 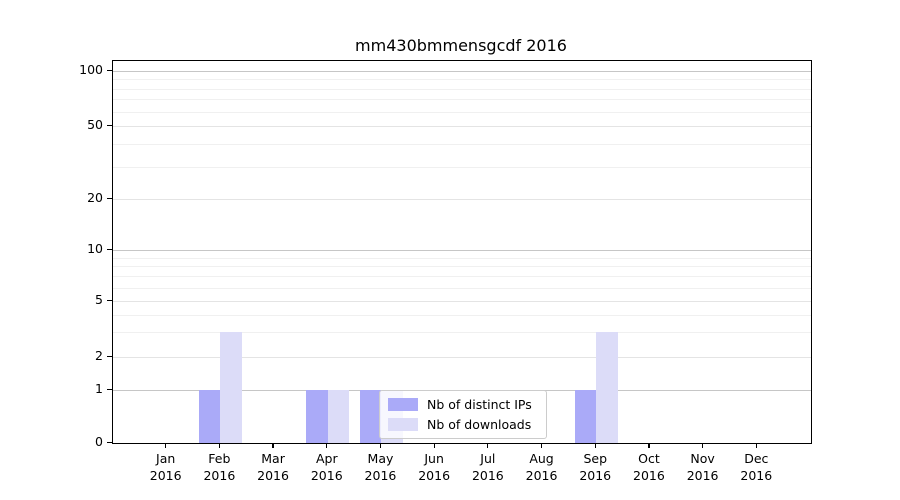 What do you see at coordinates (702, 467) in the screenshot?
I see `x-tick-label-nov: Nov 2016` at bounding box center [702, 467].